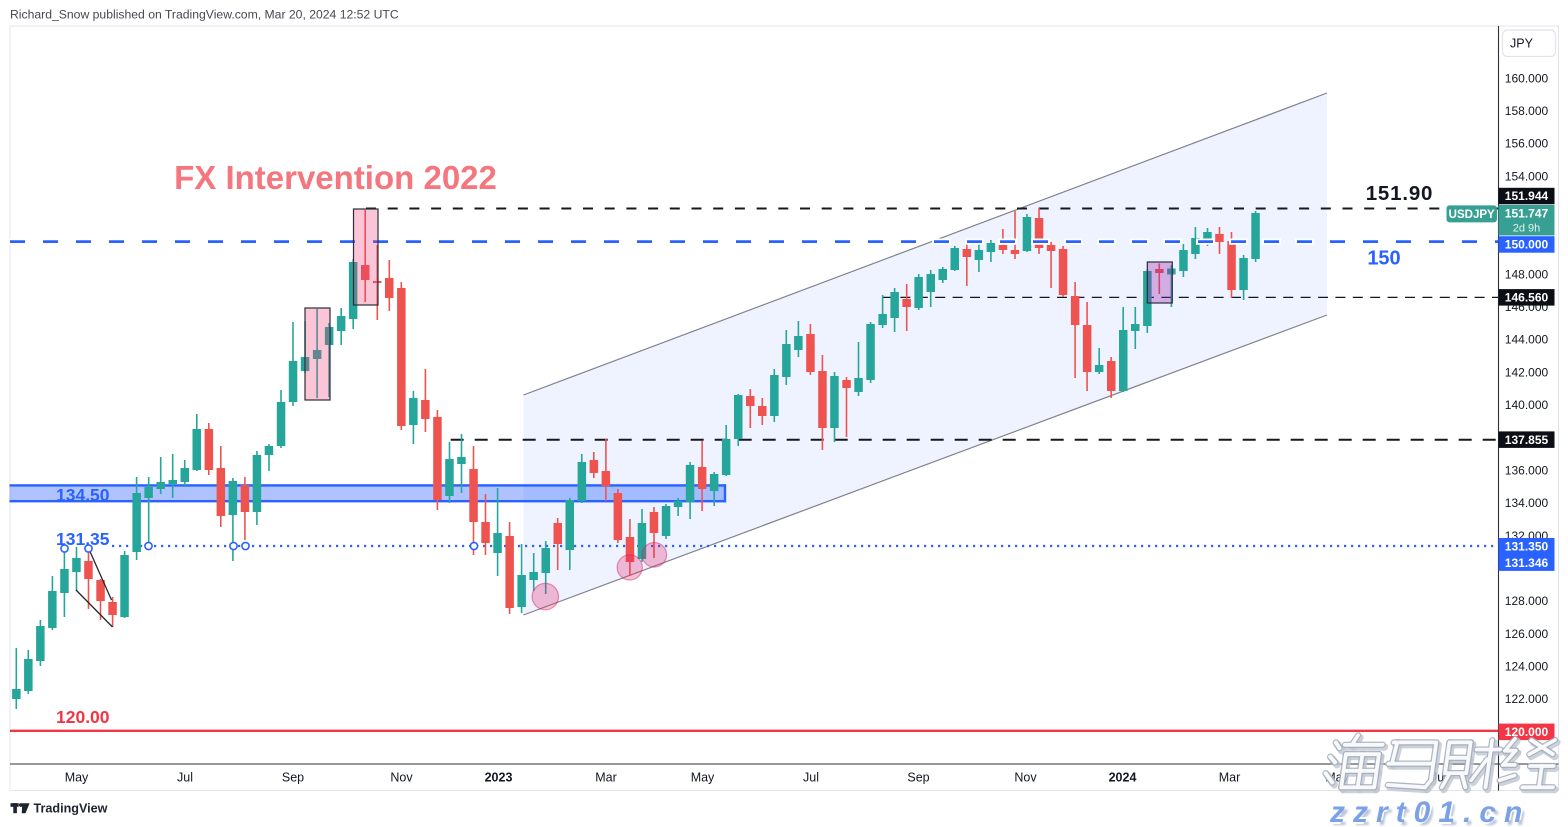  What do you see at coordinates (83, 495) in the screenshot?
I see `svg-text: 134.50` at bounding box center [83, 495].